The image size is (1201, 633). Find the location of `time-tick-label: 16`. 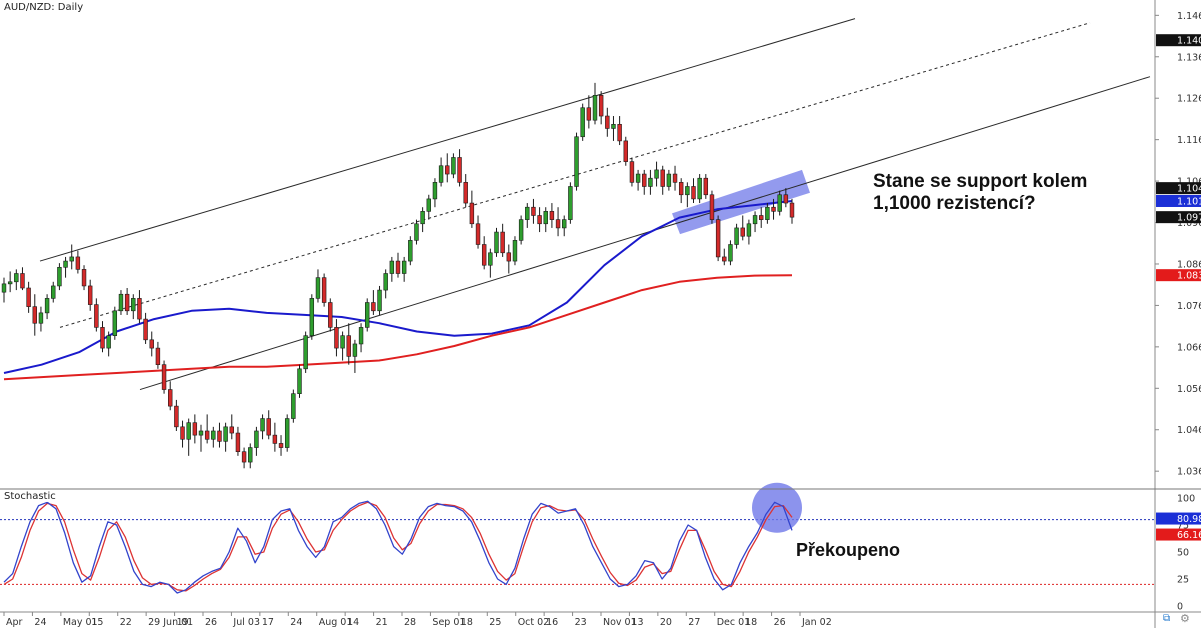

time-tick-label: 16 is located at coordinates (552, 622).